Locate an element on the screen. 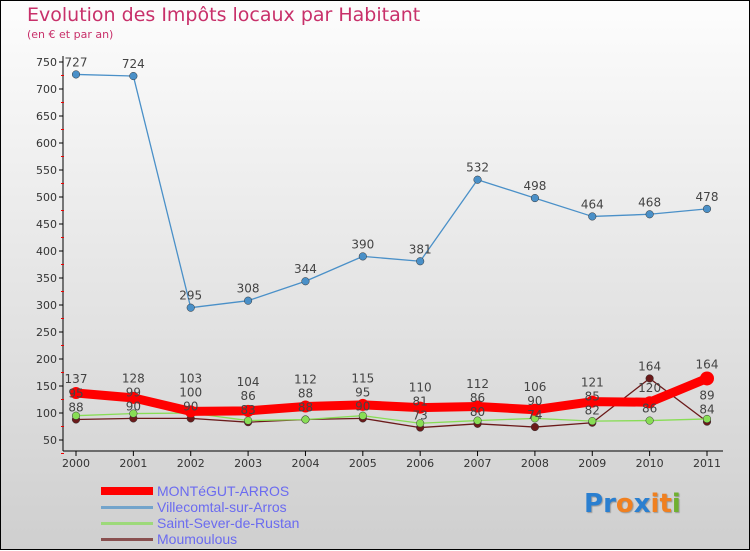 Image resolution: width=750 pixels, height=551 pixels. data-label: 89 is located at coordinates (706, 396).